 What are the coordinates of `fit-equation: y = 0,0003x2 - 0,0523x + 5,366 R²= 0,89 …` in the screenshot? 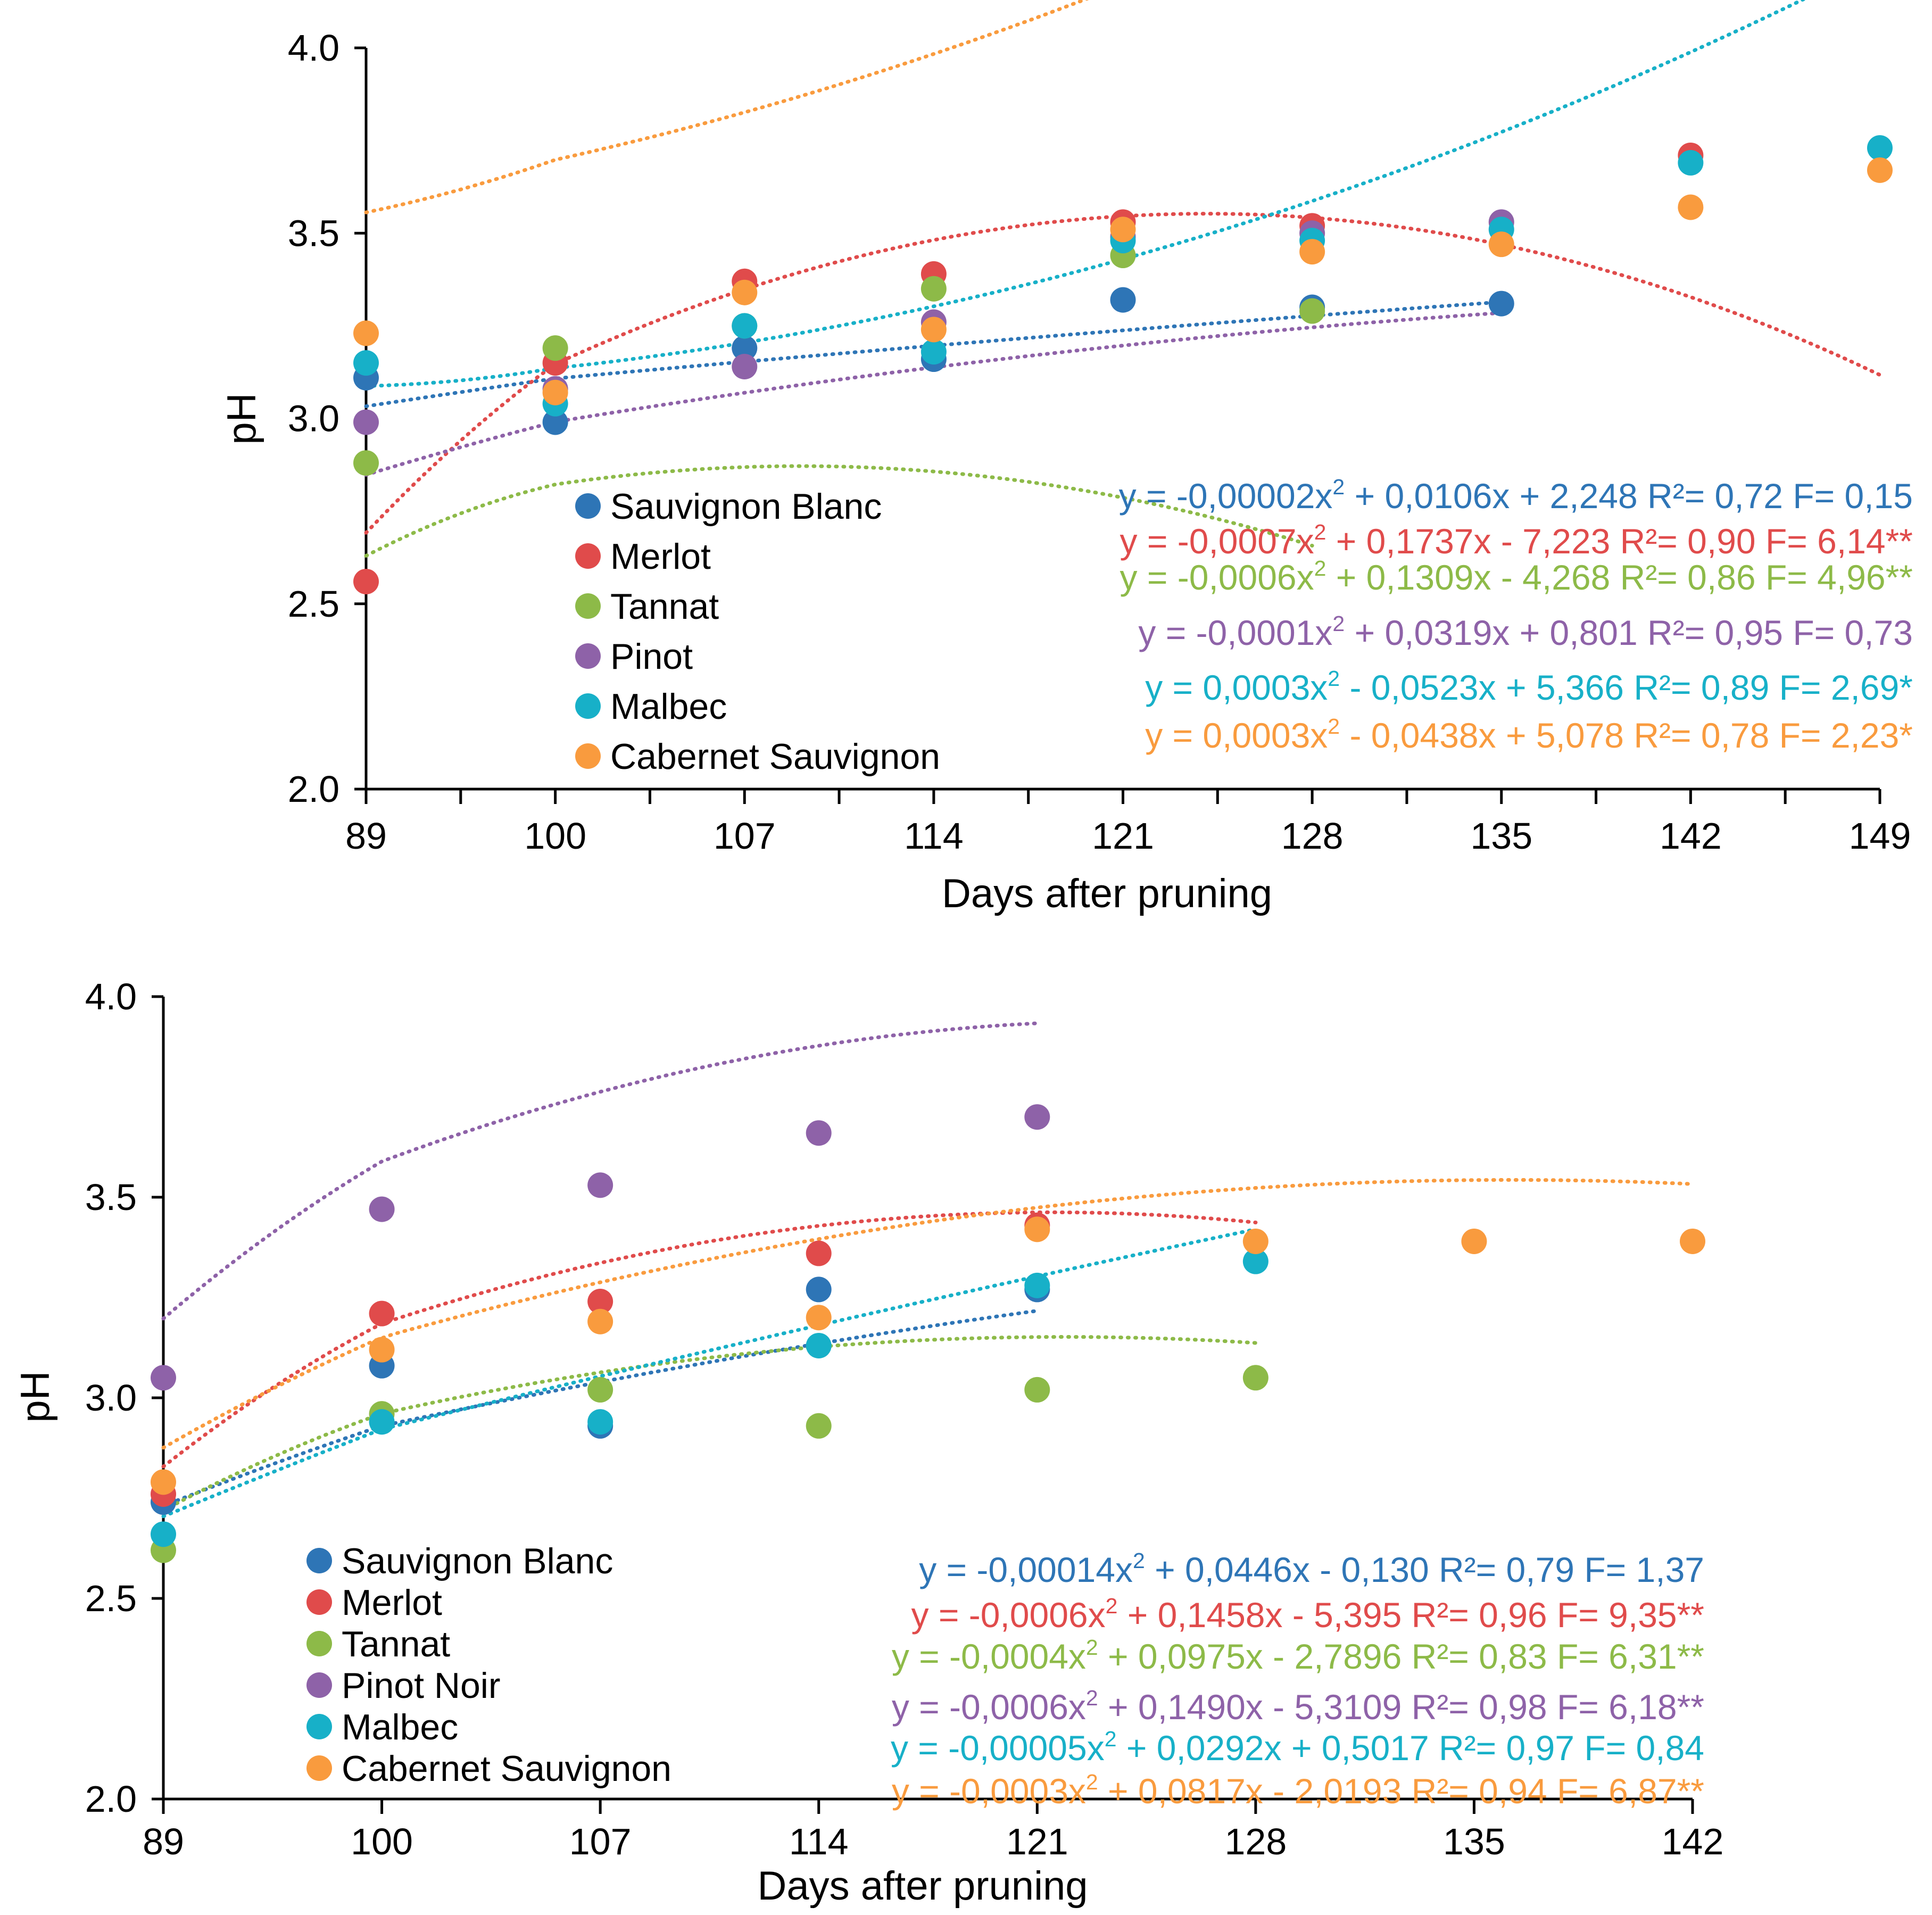 It's located at (1529, 686).